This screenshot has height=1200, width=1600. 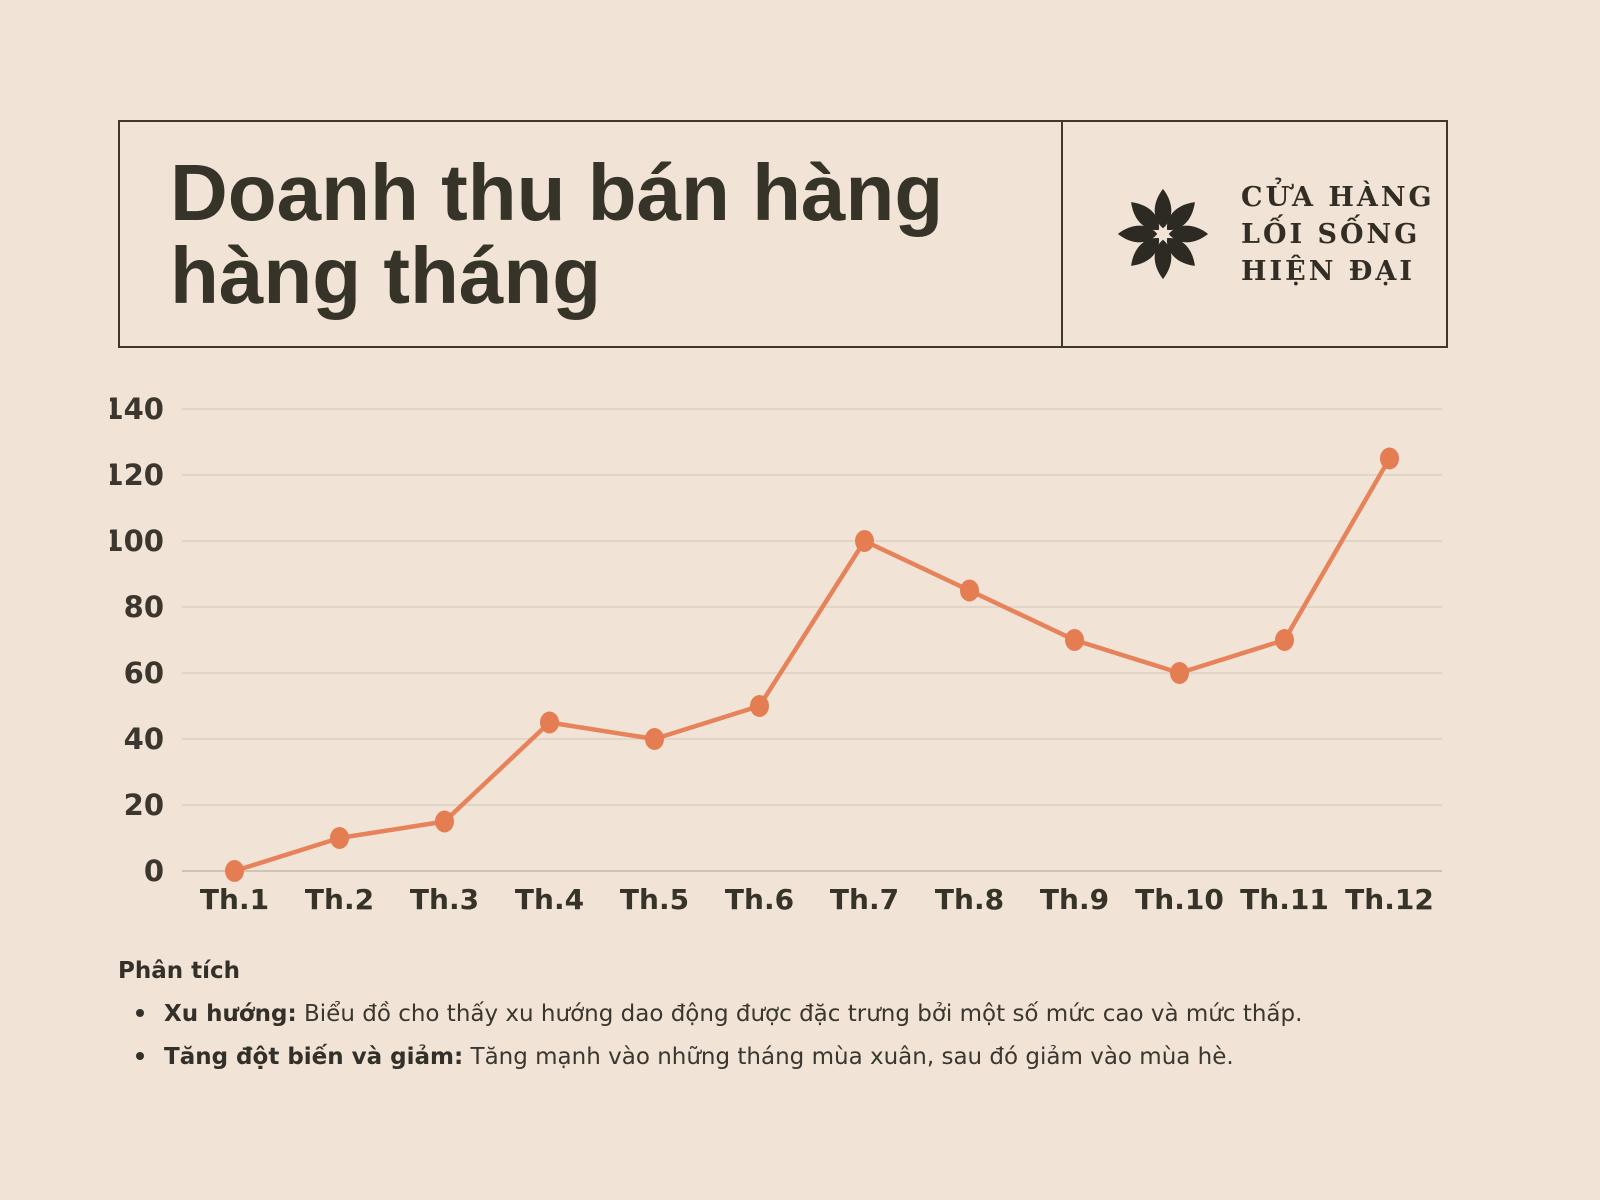 I want to click on flower-icon, so click(x=1163, y=234).